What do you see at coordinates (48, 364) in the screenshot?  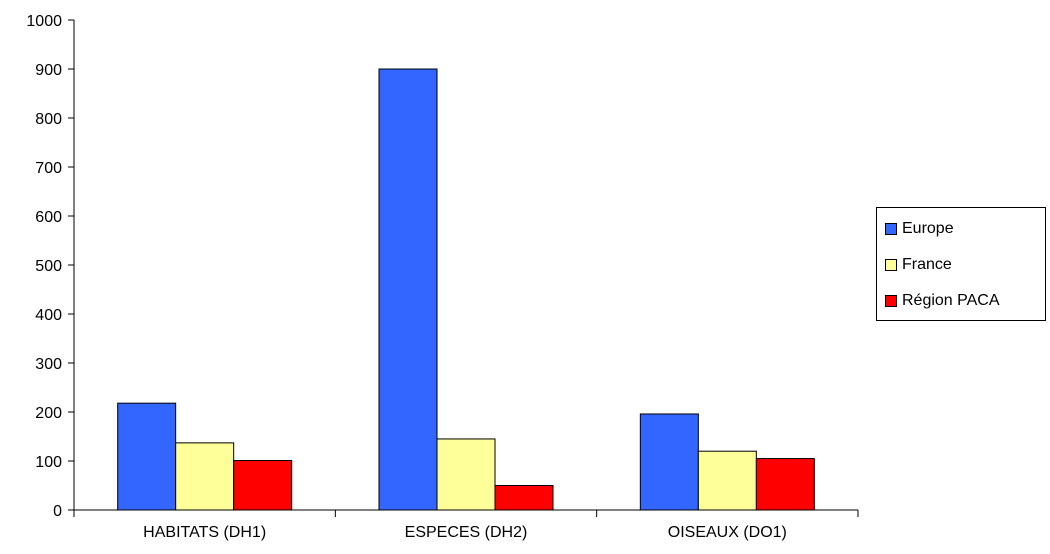 I see `y-tick-label: 300` at bounding box center [48, 364].